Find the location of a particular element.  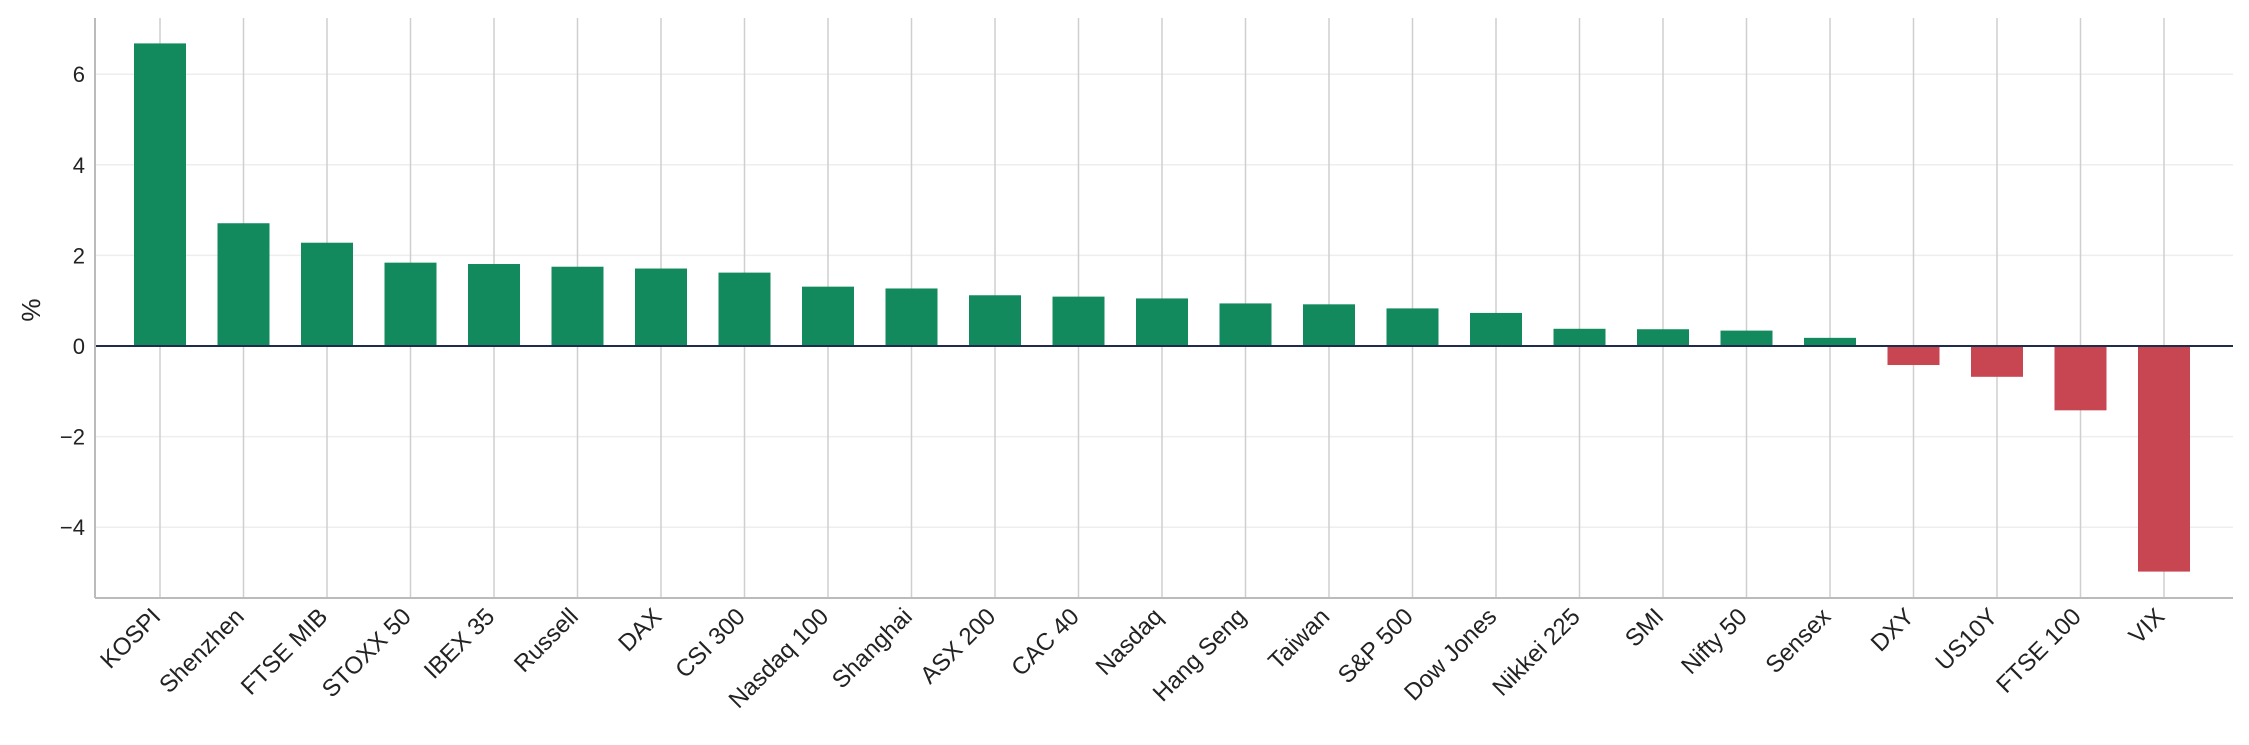

bar-taiwan is located at coordinates (1329, 325).